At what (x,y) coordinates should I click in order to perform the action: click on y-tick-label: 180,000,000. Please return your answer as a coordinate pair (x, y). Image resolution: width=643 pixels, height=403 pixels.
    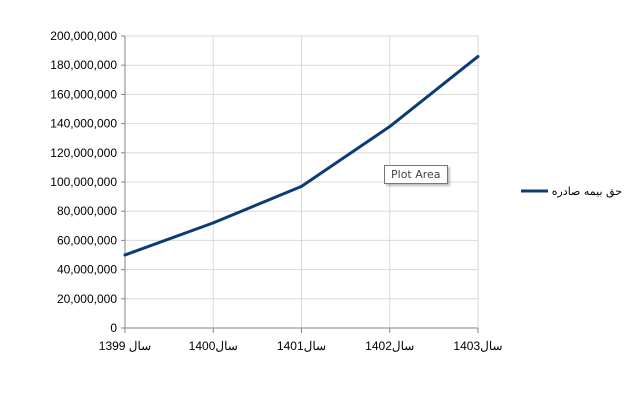
    Looking at the image, I should click on (83, 65).